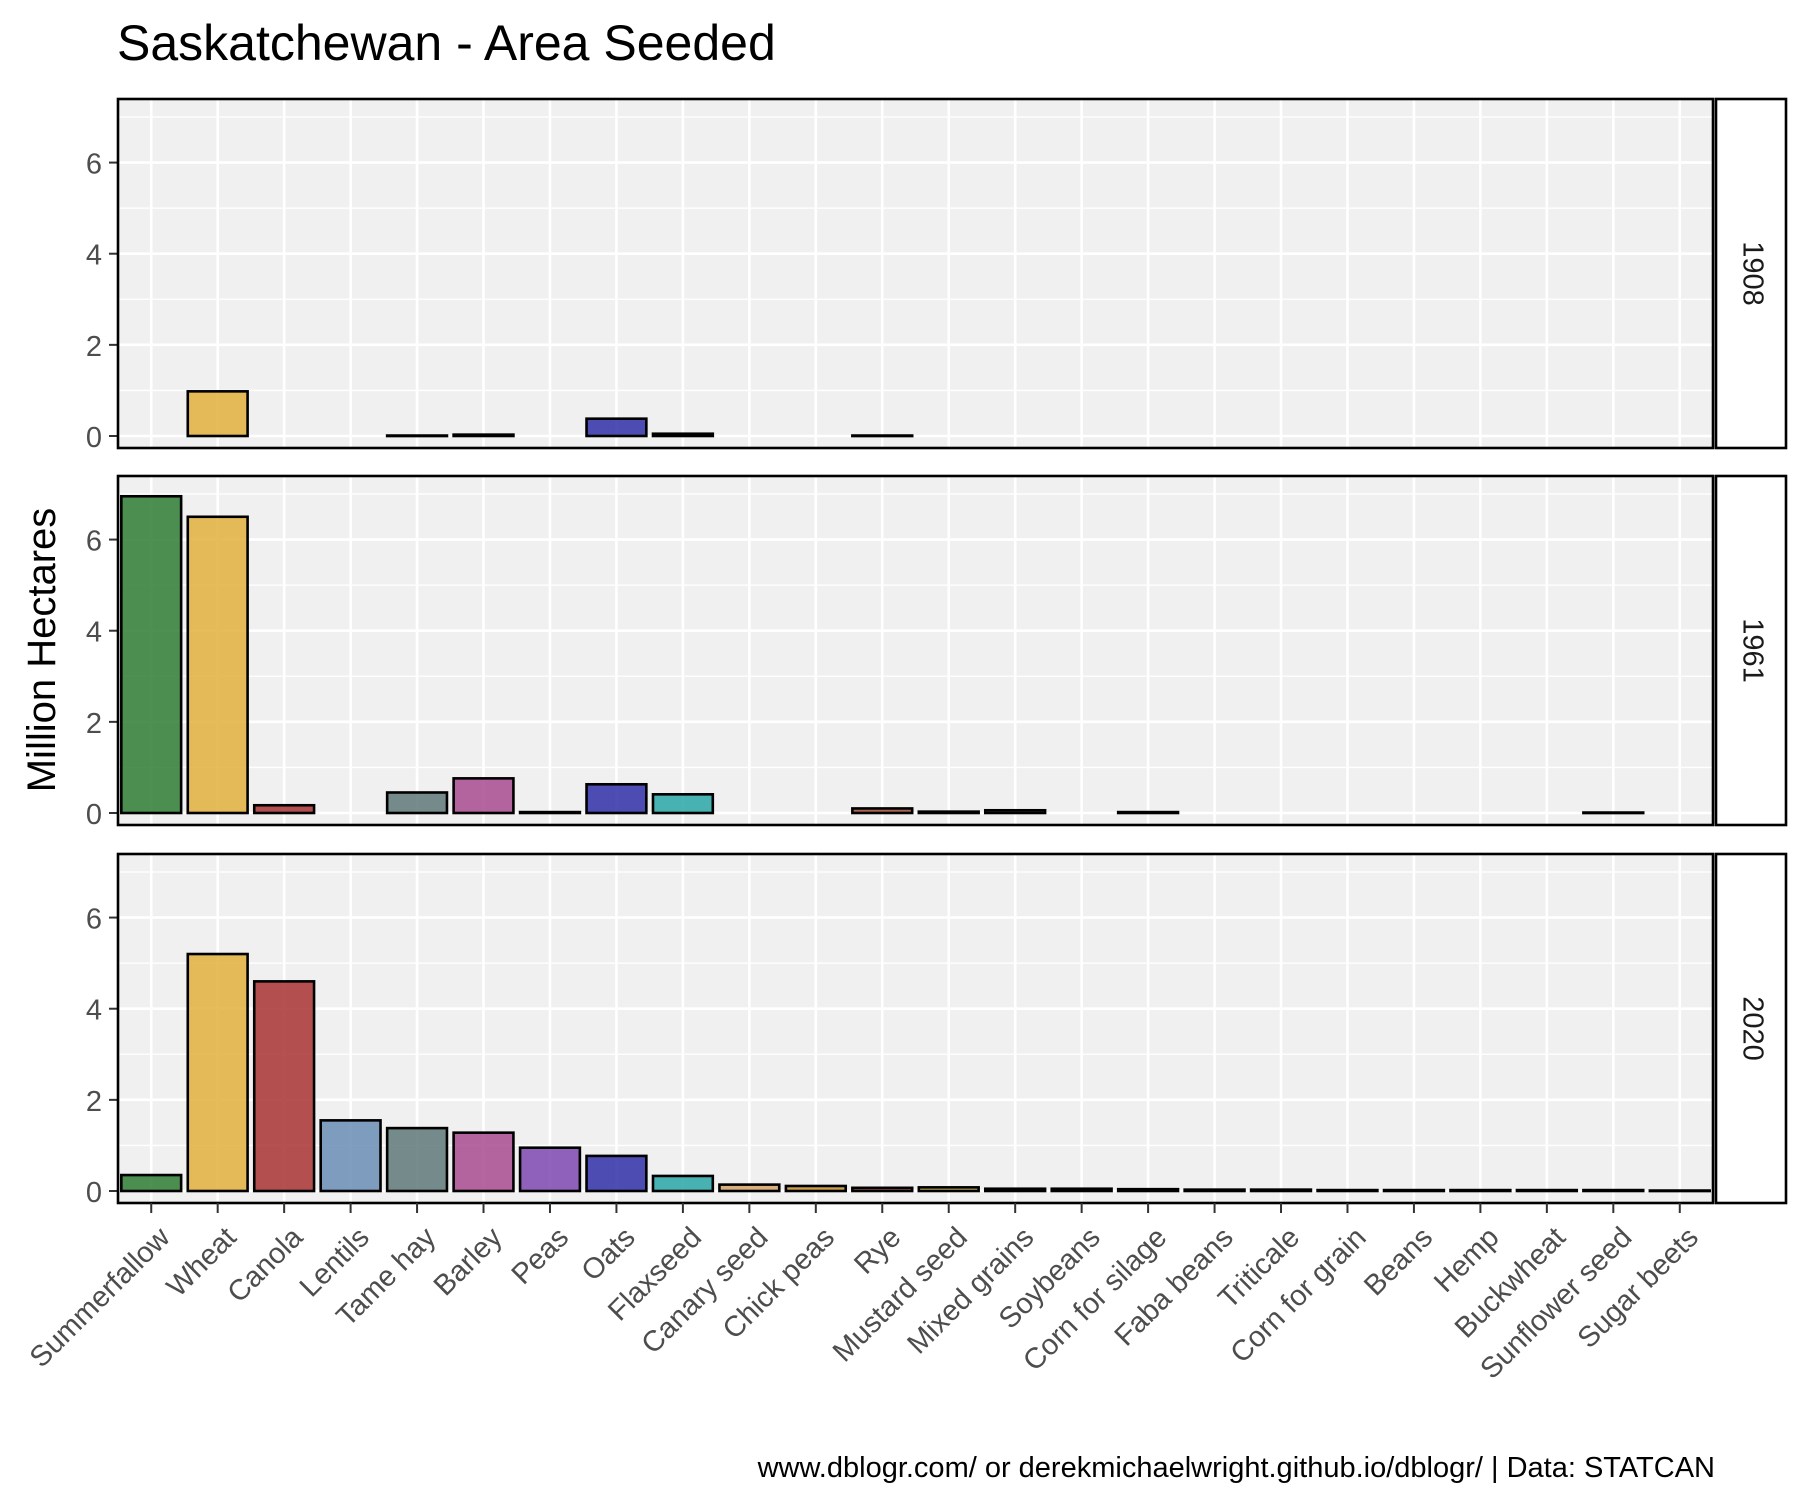 The width and height of the screenshot is (1800, 1500). What do you see at coordinates (882, 811) in the screenshot?
I see `bar-1961-rye` at bounding box center [882, 811].